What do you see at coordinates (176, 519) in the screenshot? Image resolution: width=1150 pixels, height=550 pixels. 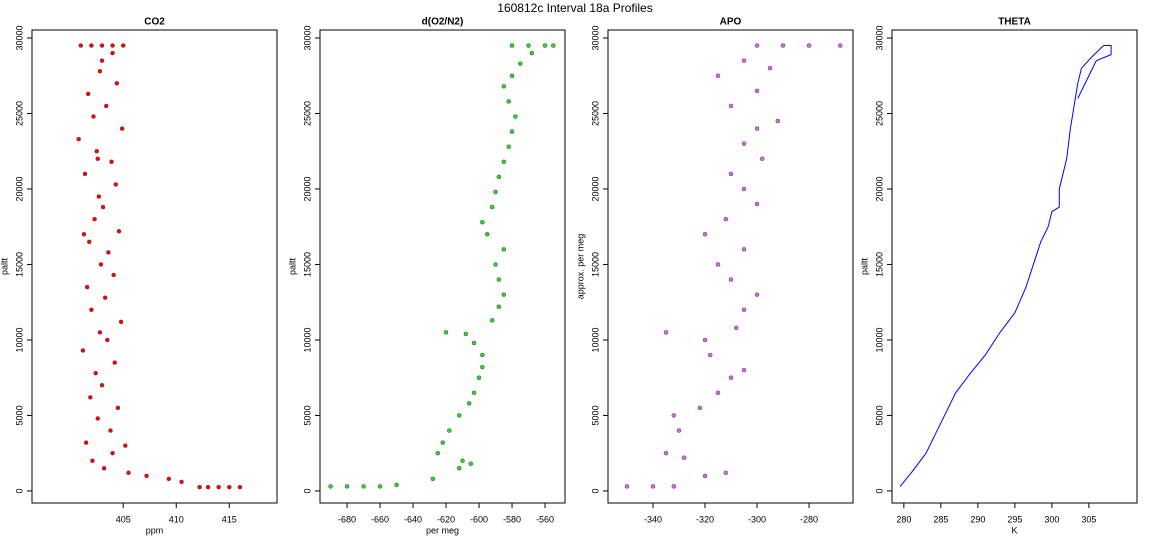 I see `x-tick-label: 410` at bounding box center [176, 519].